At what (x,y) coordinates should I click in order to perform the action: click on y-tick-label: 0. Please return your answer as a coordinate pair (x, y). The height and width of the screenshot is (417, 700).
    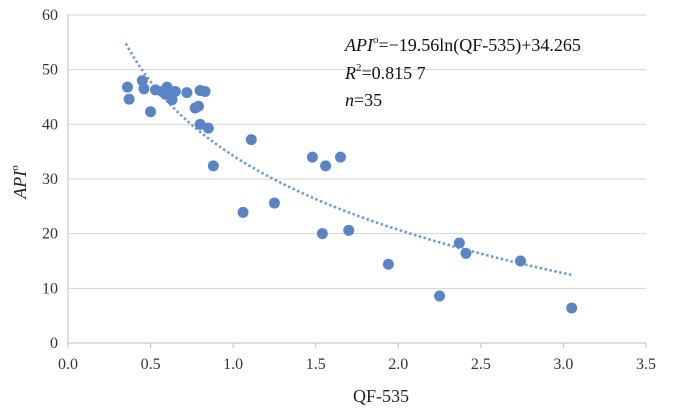
    Looking at the image, I should click on (54, 343).